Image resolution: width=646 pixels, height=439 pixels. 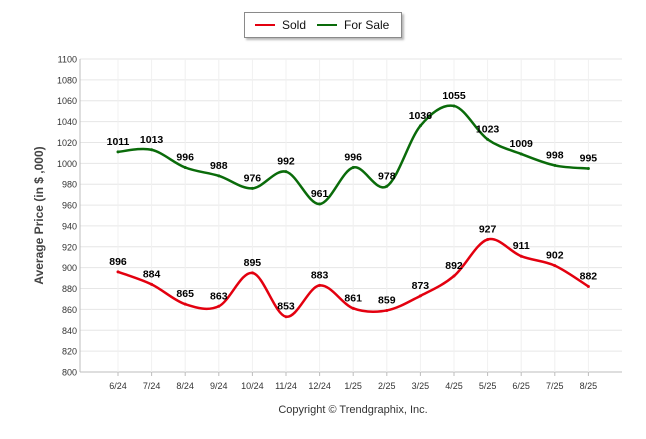 What do you see at coordinates (421, 386) in the screenshot?
I see `x-tick-label: 3/25` at bounding box center [421, 386].